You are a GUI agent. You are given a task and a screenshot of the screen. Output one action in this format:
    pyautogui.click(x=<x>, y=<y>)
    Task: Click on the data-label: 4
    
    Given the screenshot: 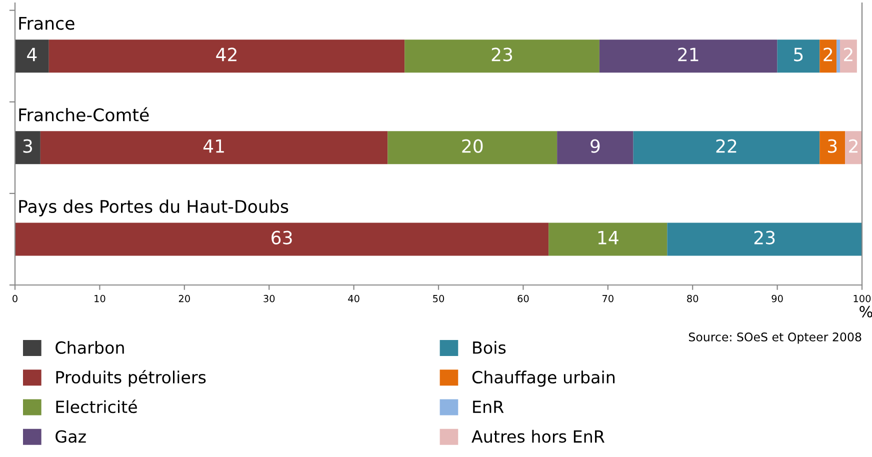 What is the action you would take?
    pyautogui.click(x=32, y=55)
    